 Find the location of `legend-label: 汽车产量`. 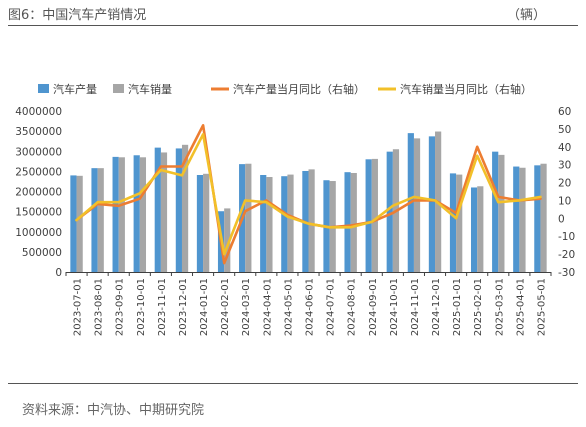

legend-label: 汽车产量 is located at coordinates (75, 89).